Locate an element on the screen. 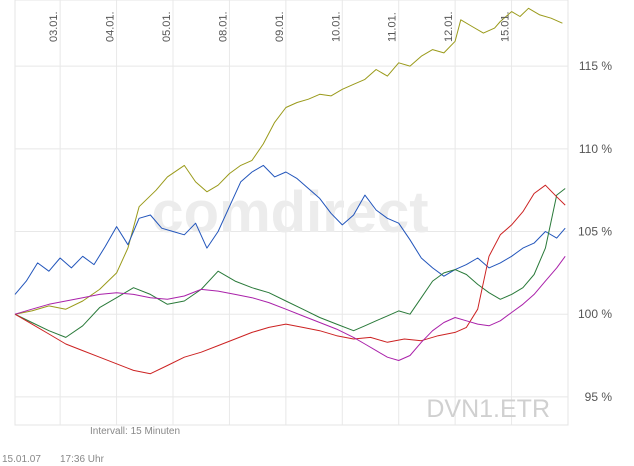 This screenshot has height=466, width=634. y-tick-label: 115 % is located at coordinates (595, 66).